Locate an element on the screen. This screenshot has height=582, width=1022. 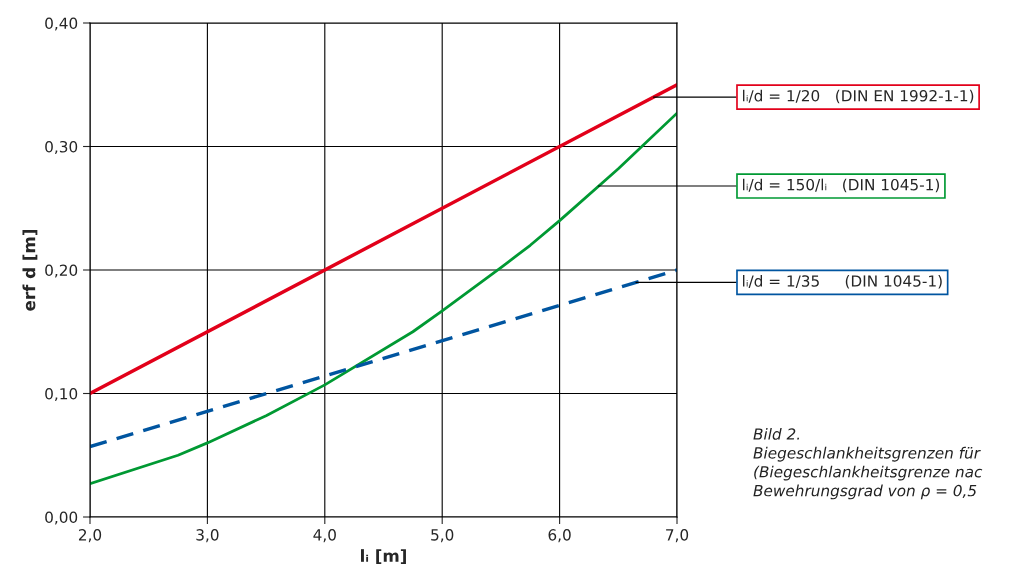
x-tick-label: 4,0 is located at coordinates (324, 536).